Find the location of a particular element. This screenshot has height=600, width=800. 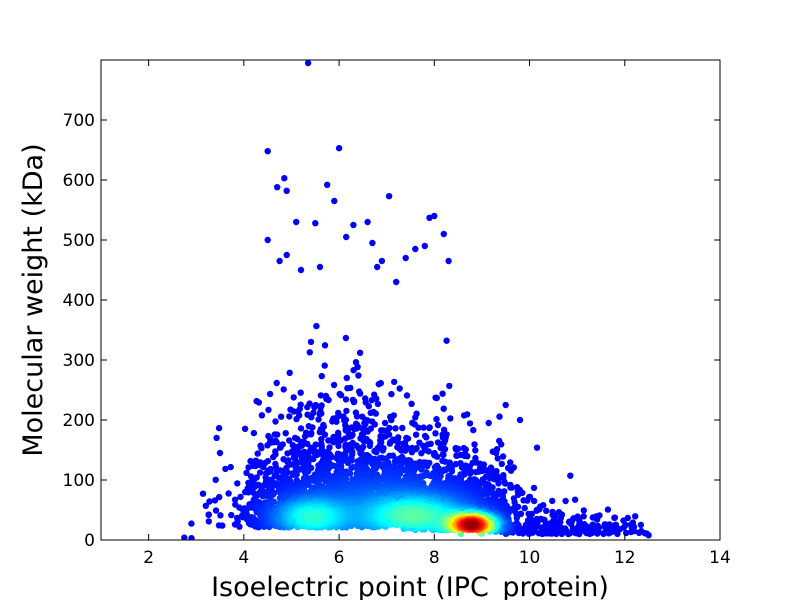

x-tick-label: 12 is located at coordinates (625, 558).